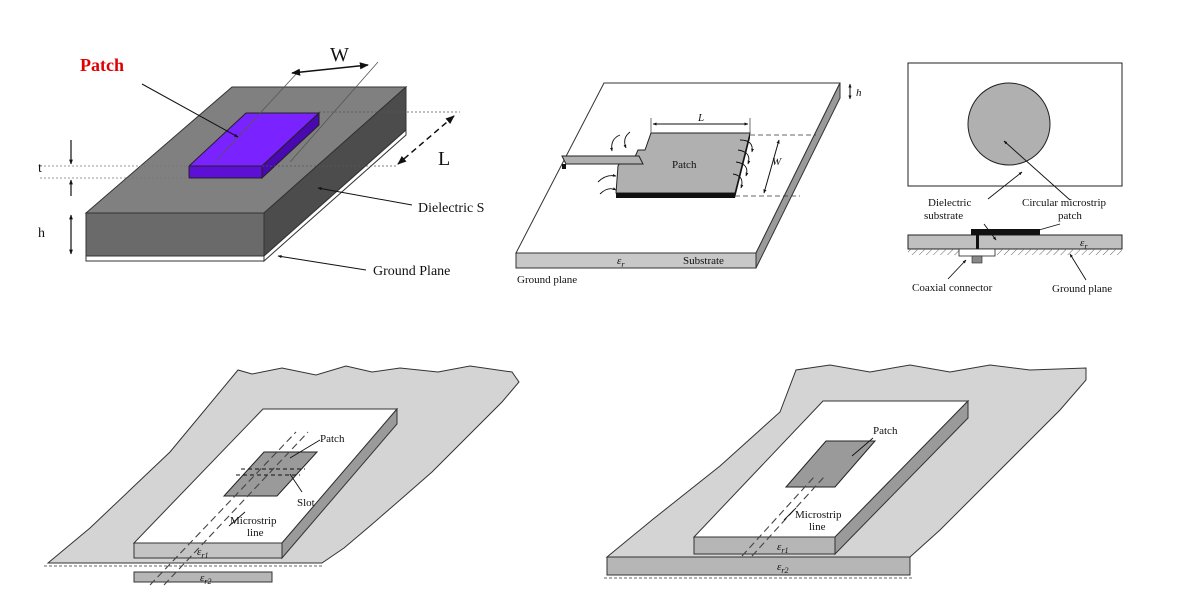 The width and height of the screenshot is (1184, 616). I want to click on figure-2-inset-fed-patch: h Patch L W εr Substrate, so click(688, 184).